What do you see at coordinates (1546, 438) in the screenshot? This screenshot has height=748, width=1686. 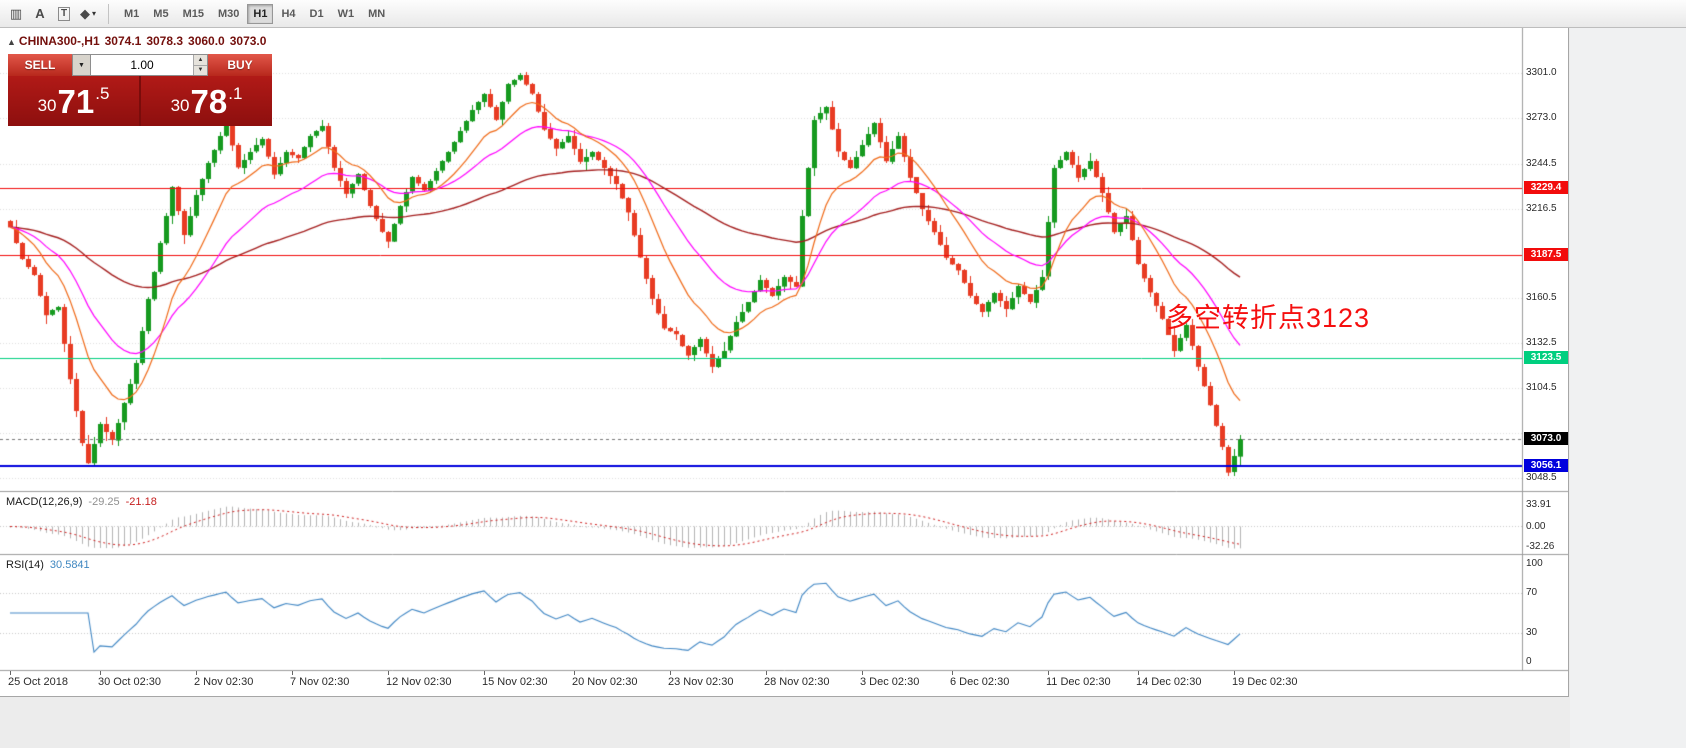 I see `current-price-tag: 3073.0` at bounding box center [1546, 438].